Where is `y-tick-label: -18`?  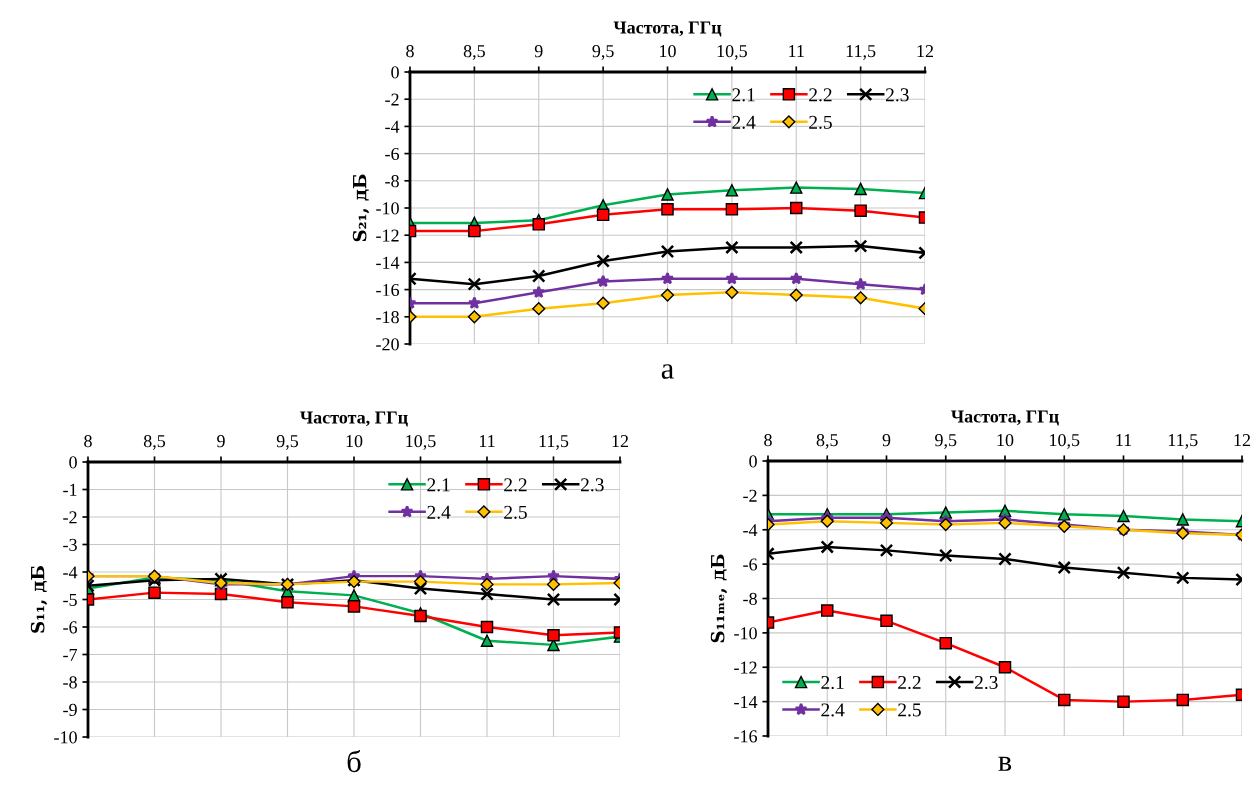 y-tick-label: -18 is located at coordinates (387, 317).